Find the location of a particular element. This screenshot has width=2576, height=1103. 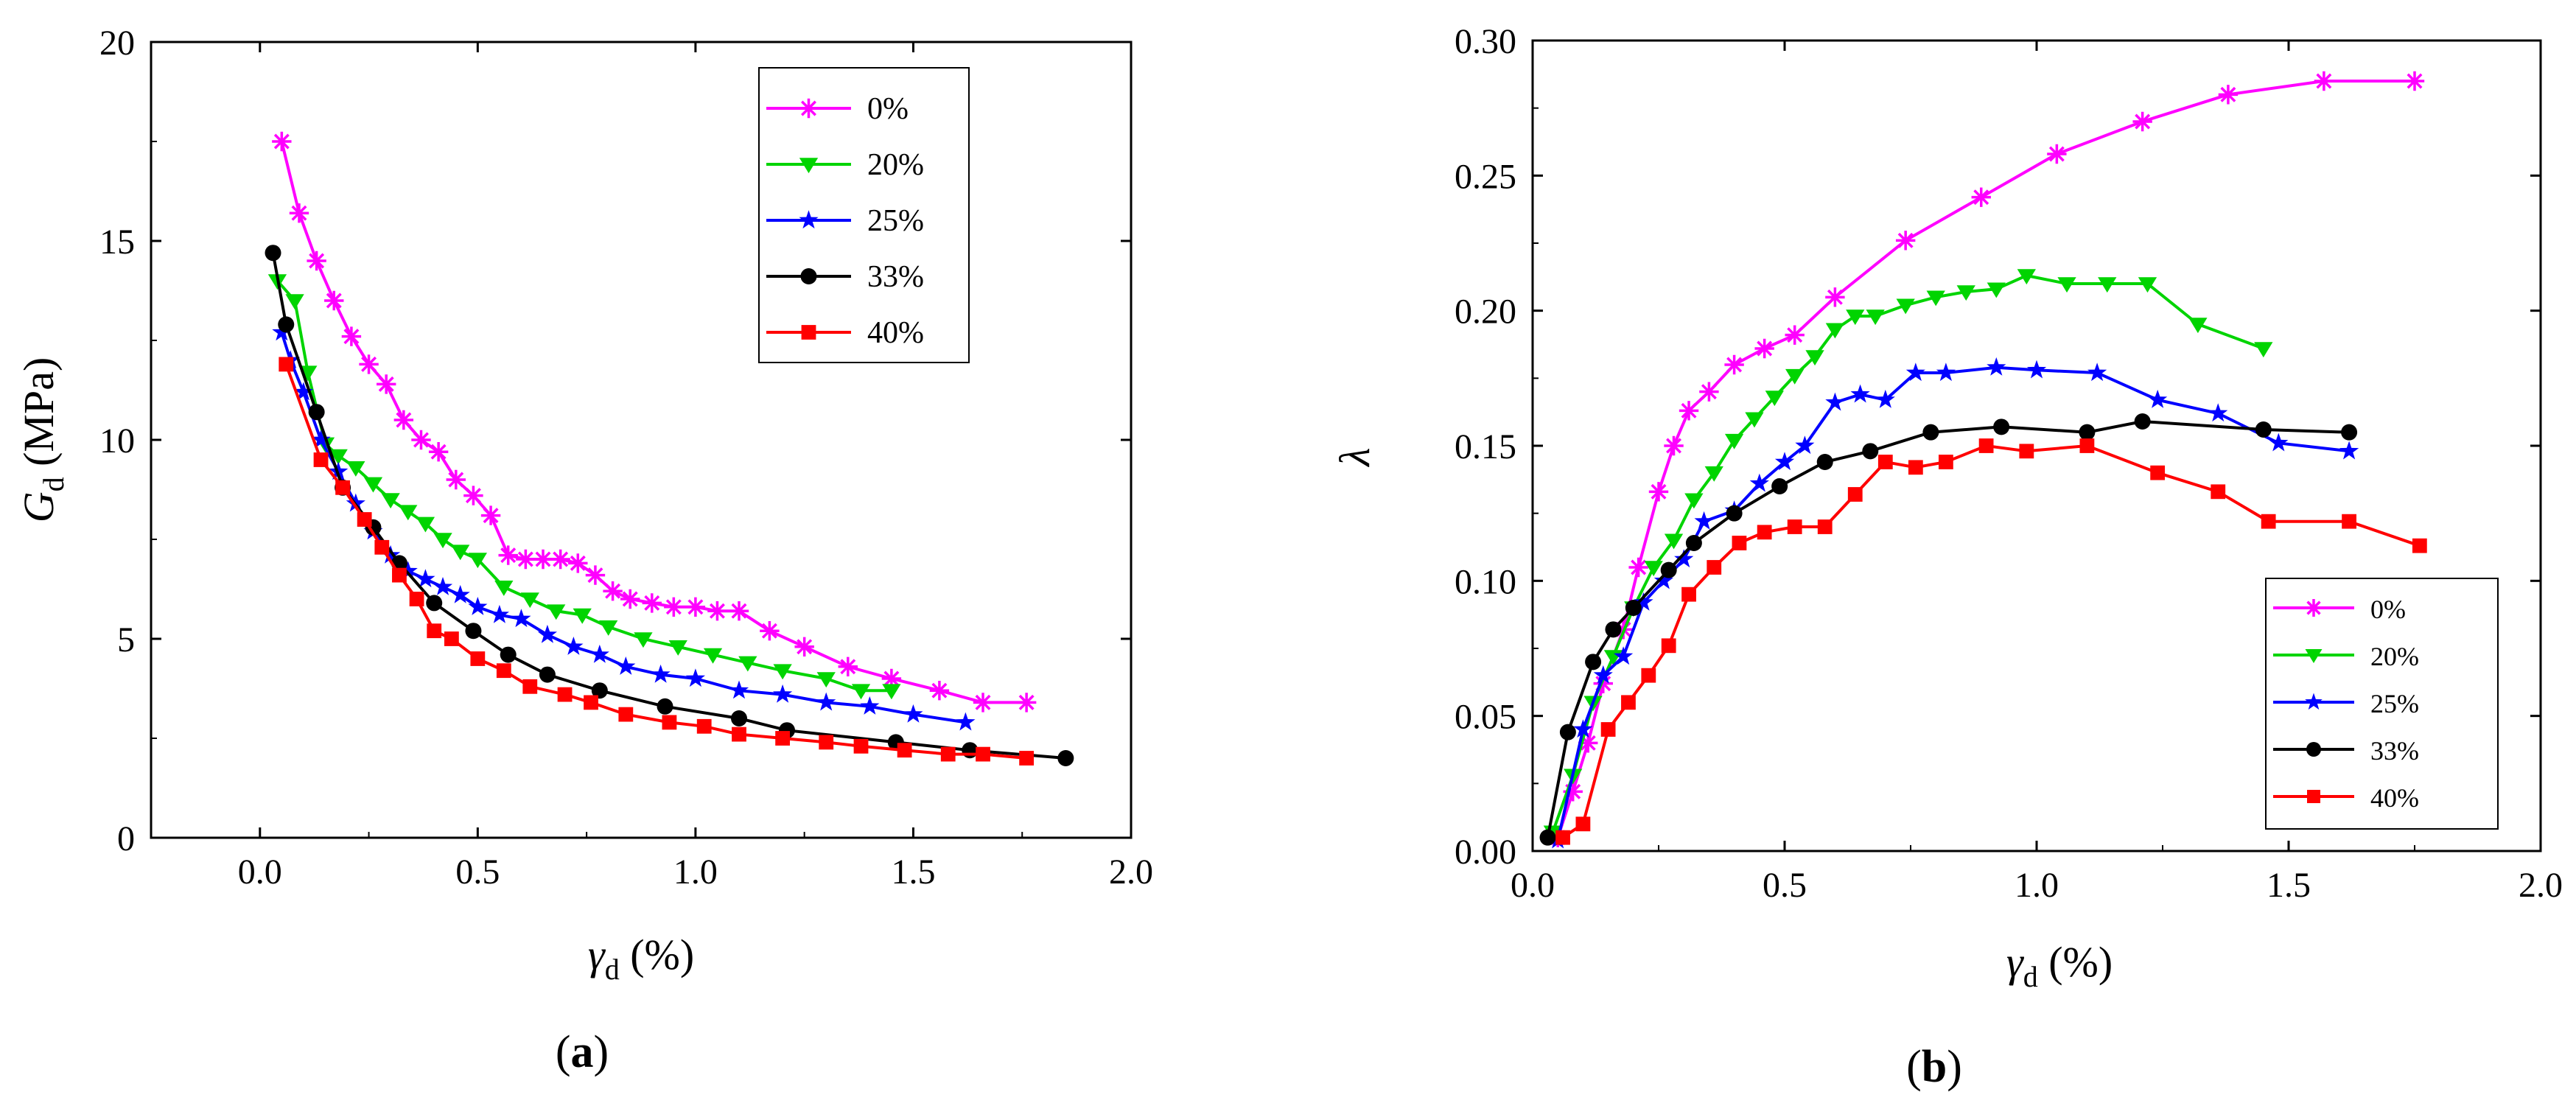

series-line is located at coordinates (1907, 553).